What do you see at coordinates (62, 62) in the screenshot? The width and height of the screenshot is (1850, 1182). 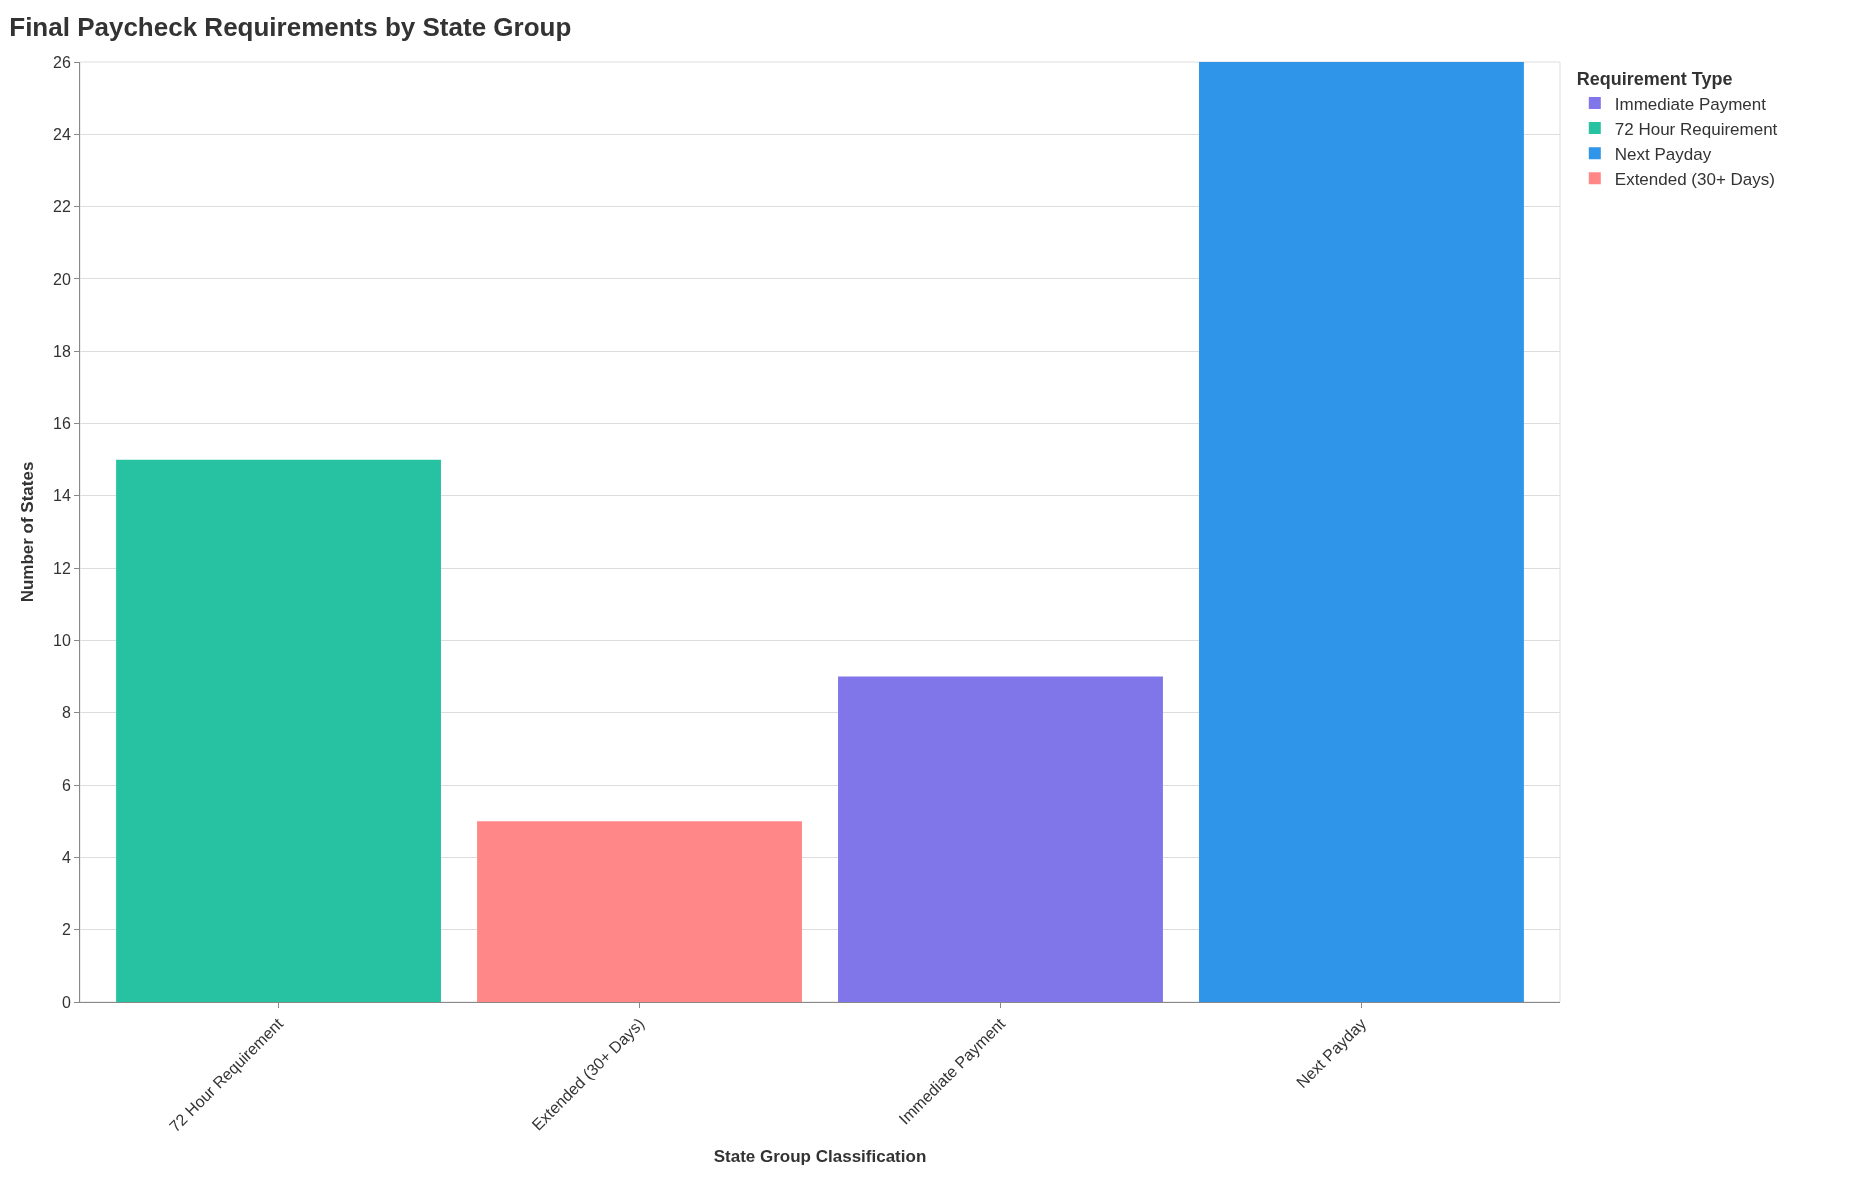 I see `y-tick-label: 26` at bounding box center [62, 62].